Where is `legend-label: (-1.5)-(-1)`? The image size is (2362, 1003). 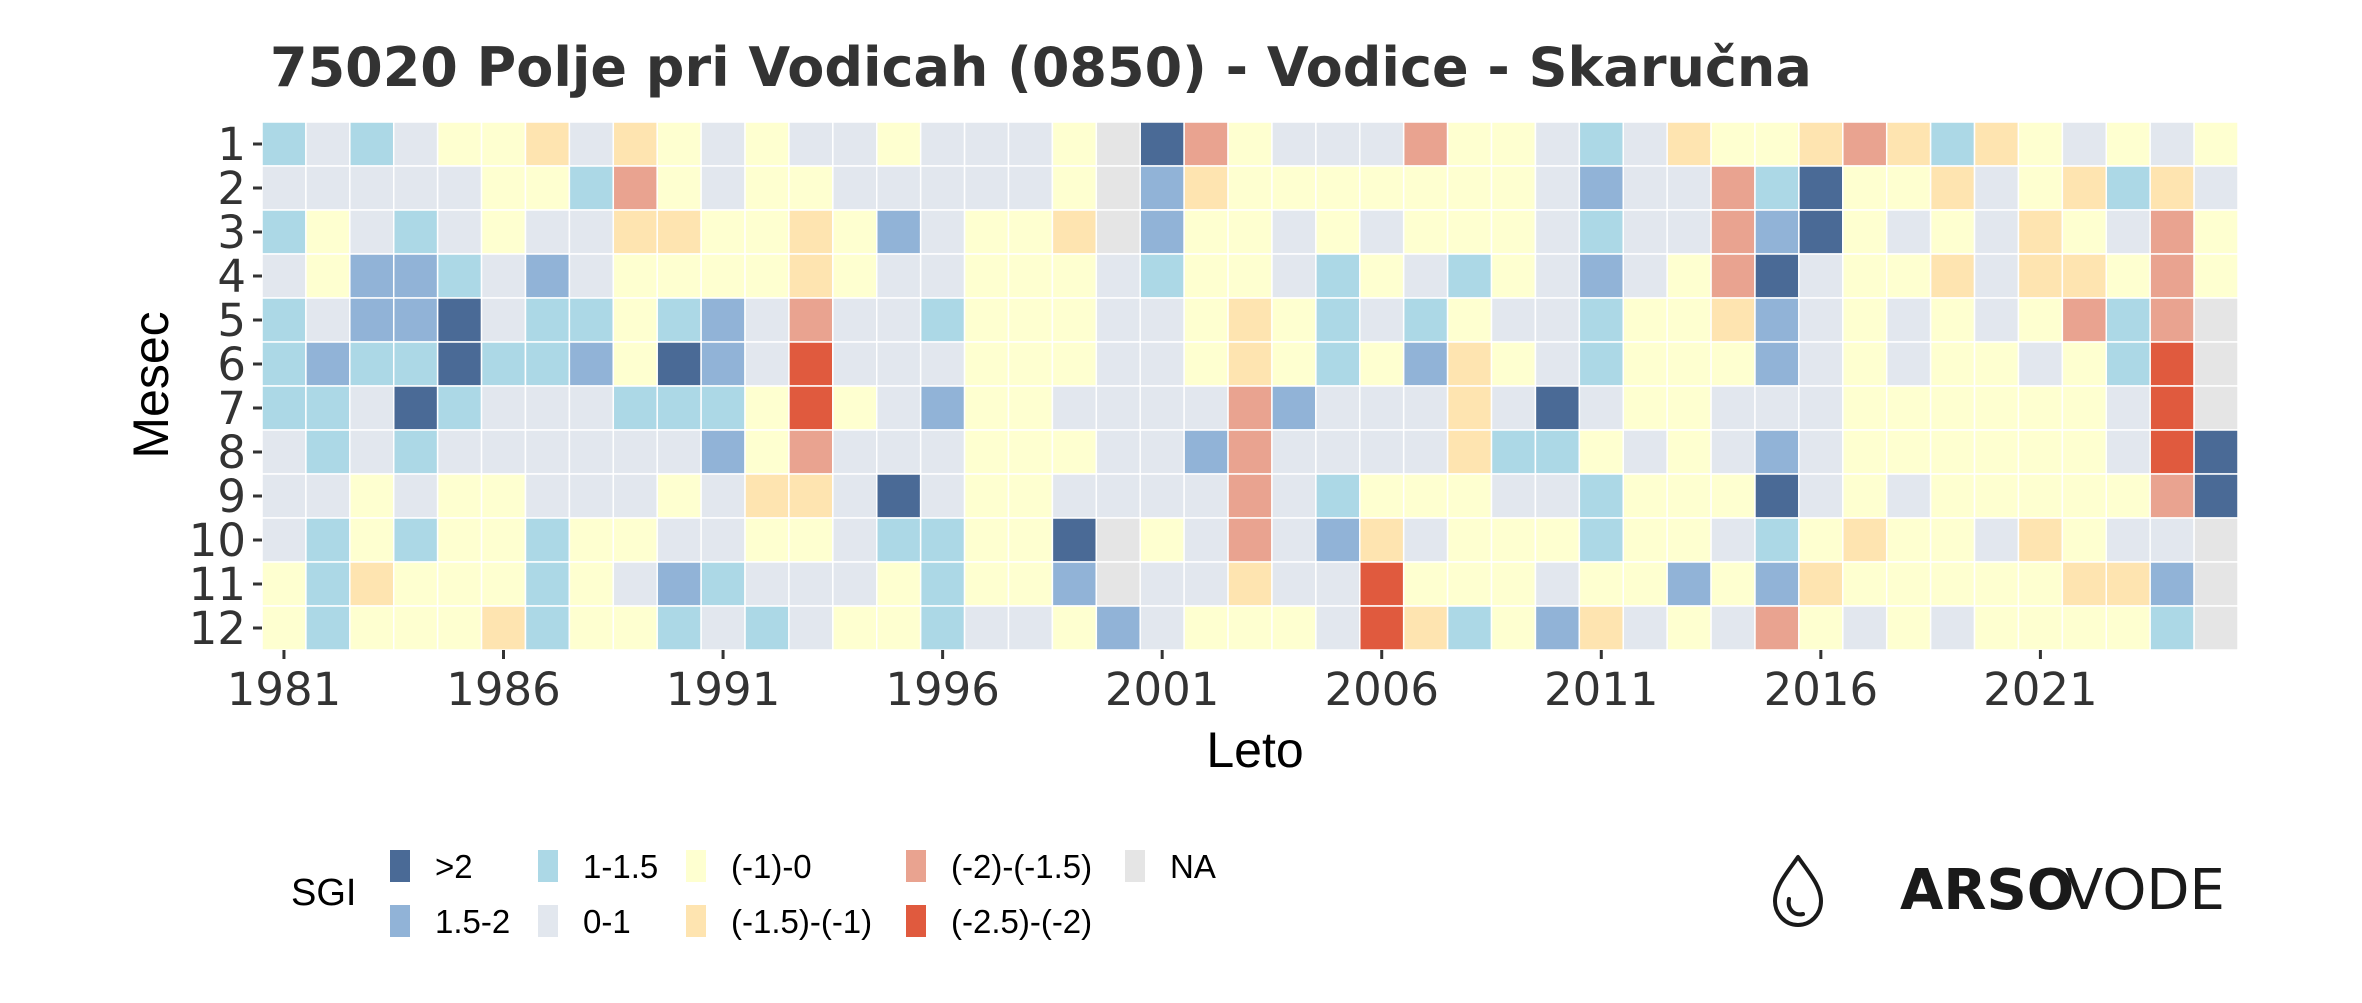
legend-label: (-1.5)-(-1) is located at coordinates (801, 921).